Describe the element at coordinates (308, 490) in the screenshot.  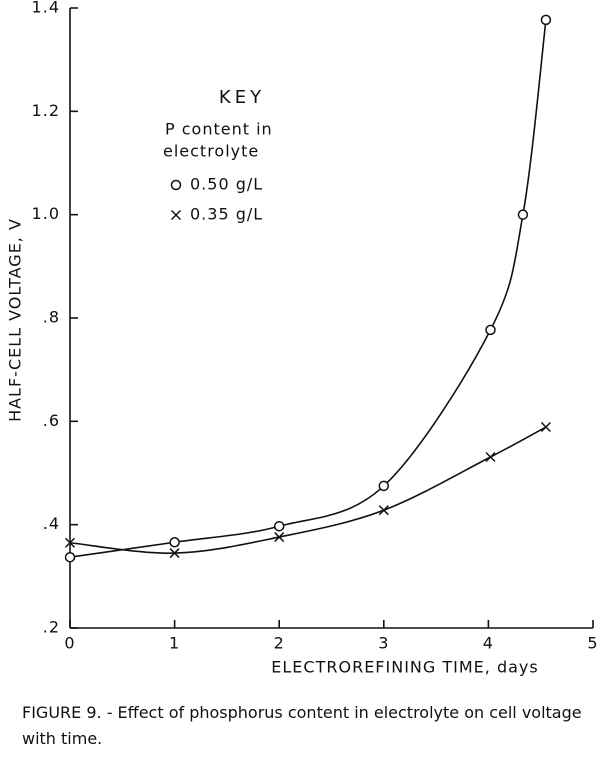
I see `series-line` at that location.